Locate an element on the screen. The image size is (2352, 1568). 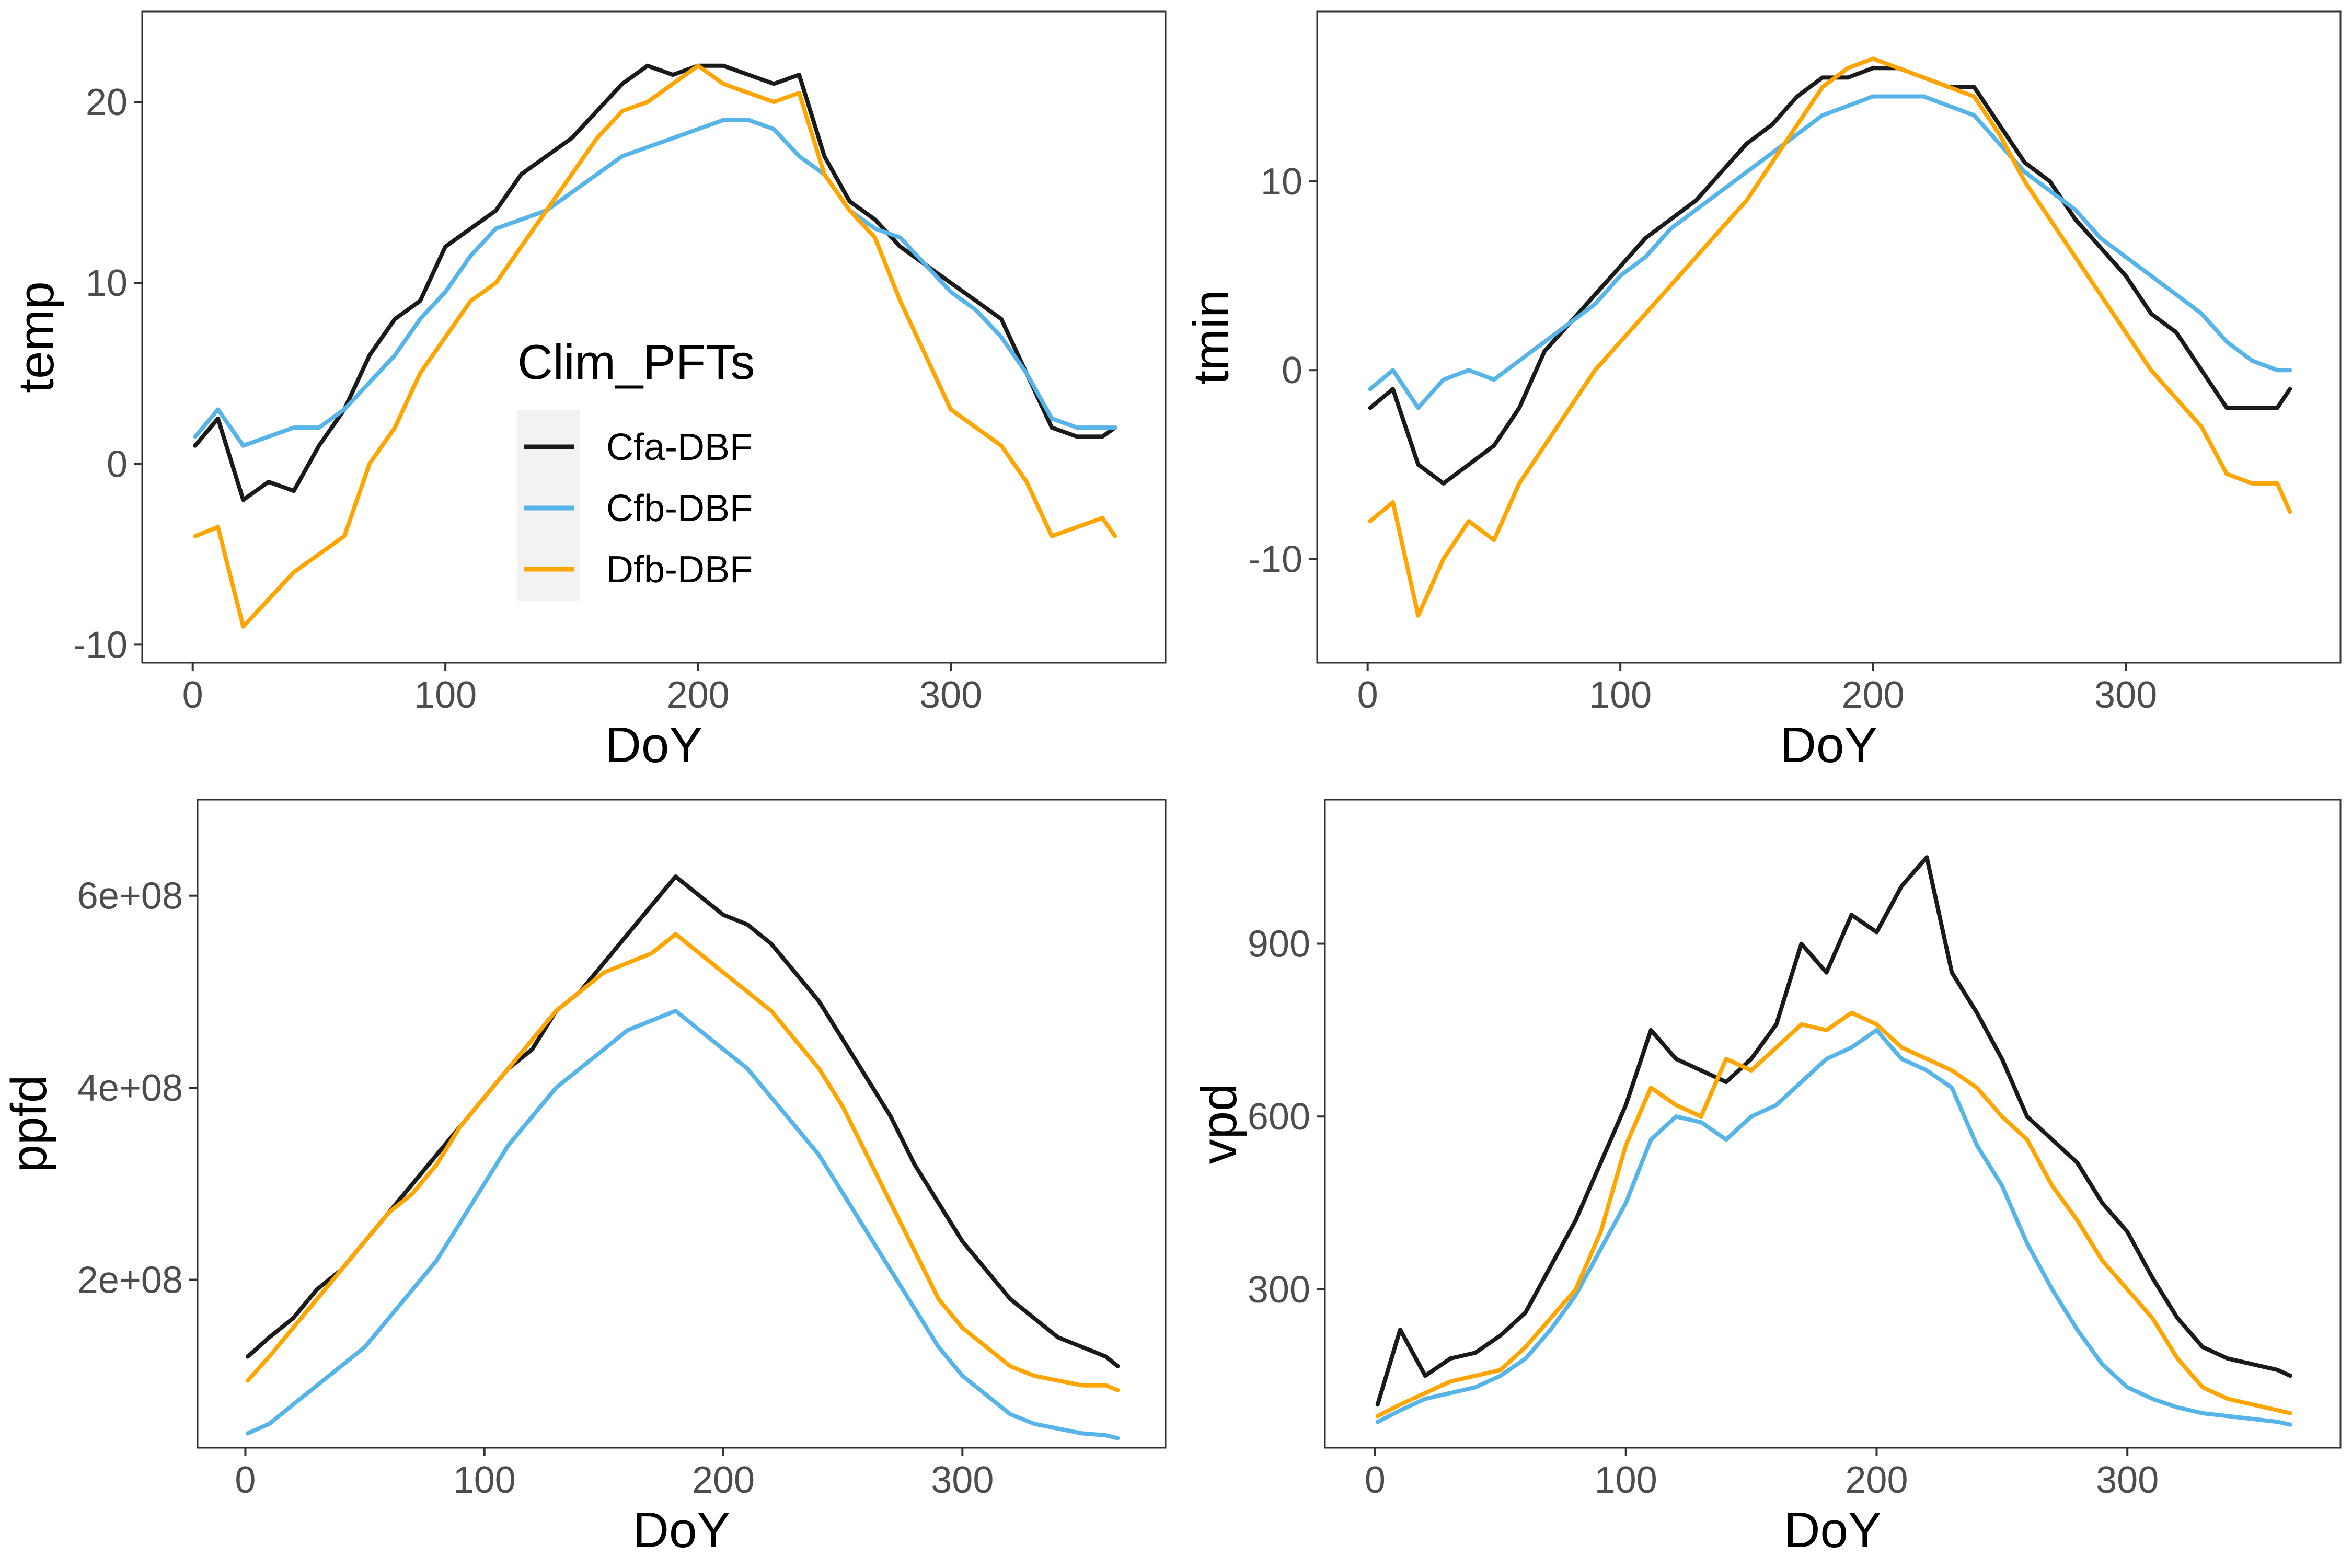
legend-label: Dfb-DBF is located at coordinates (679, 570).